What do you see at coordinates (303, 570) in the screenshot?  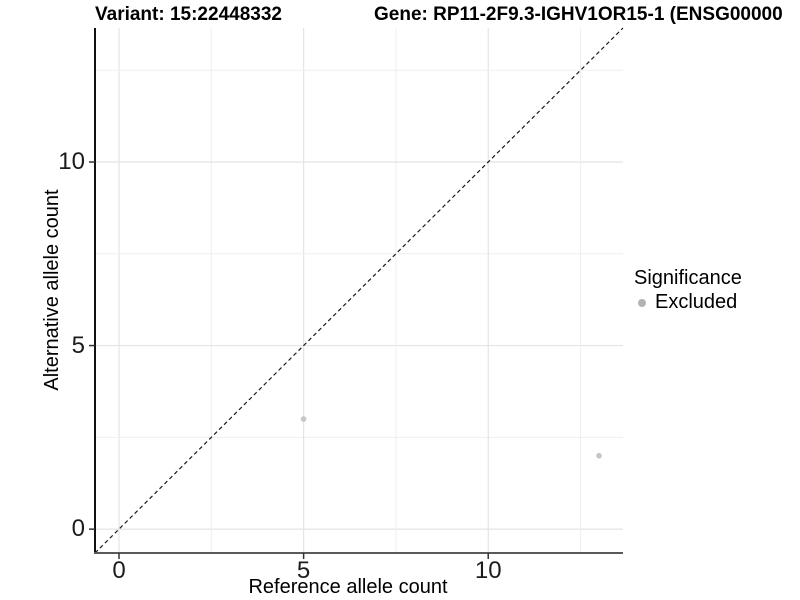 I see `x-tick-label: 5` at bounding box center [303, 570].